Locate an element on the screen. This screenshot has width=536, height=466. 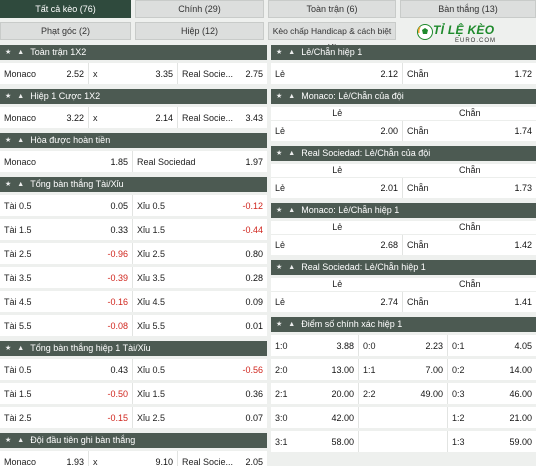
odd-cell: 1:0 3.88 is located at coordinates (315, 345).